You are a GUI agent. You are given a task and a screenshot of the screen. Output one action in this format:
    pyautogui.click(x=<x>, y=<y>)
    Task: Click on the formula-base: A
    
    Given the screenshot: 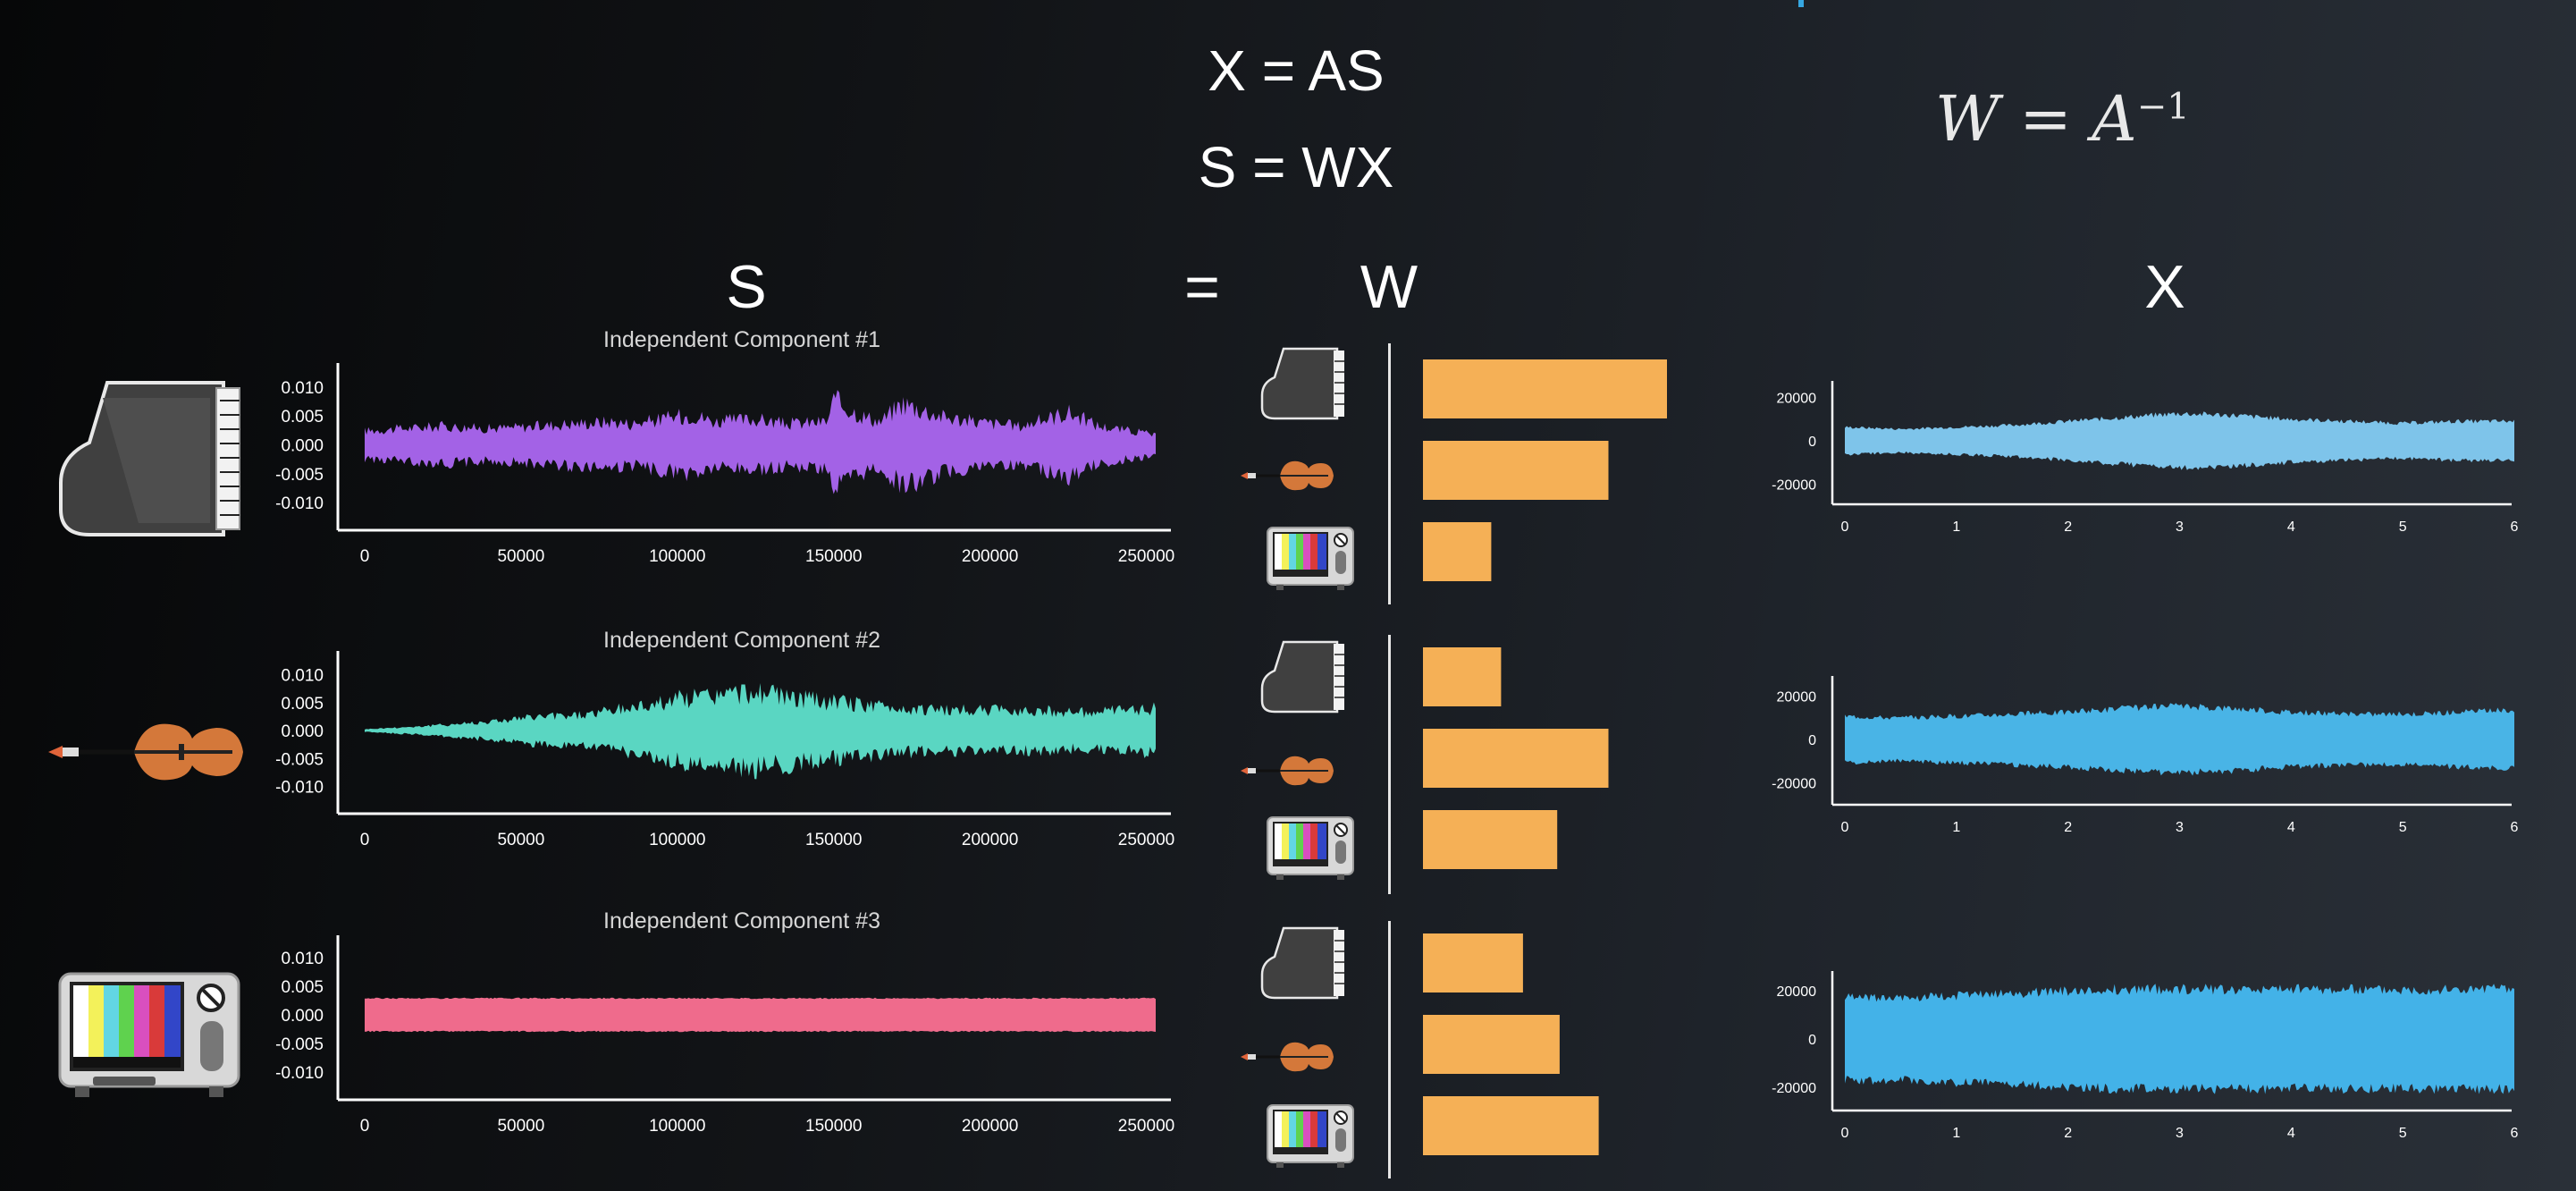 What is the action you would take?
    pyautogui.click(x=2114, y=119)
    